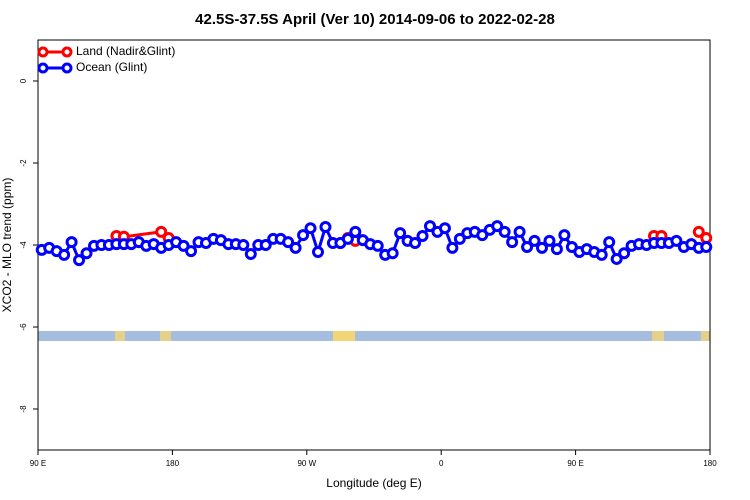 This screenshot has width=750, height=500. I want to click on x-tick-label: 90 W, so click(306, 463).